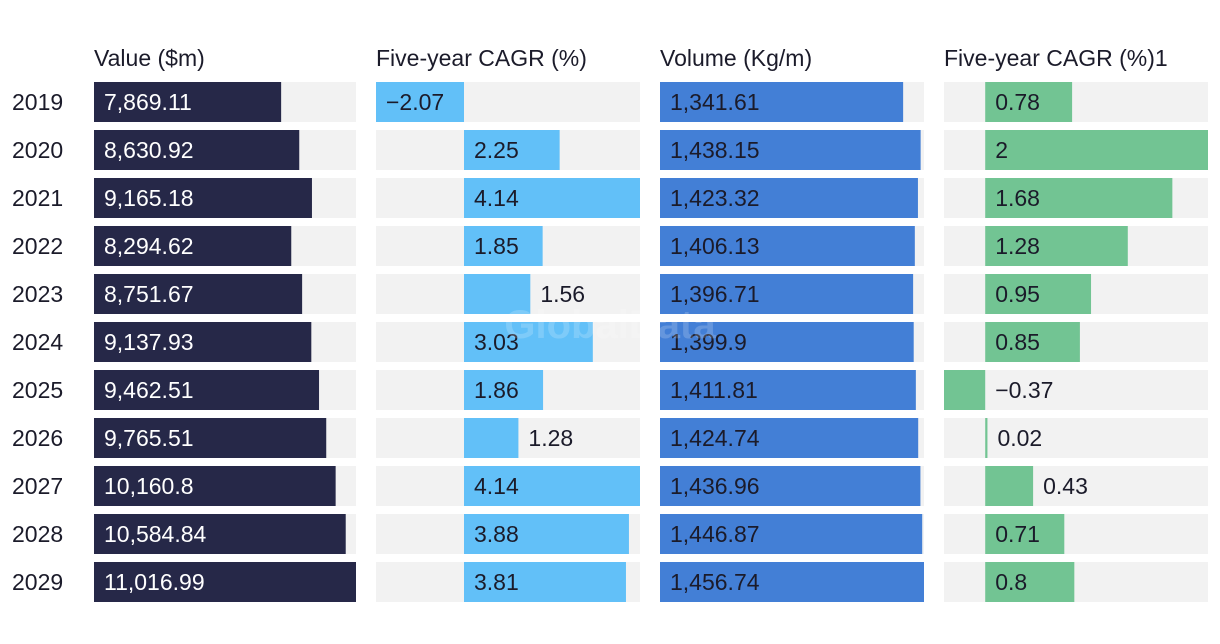 Image resolution: width=1220 pixels, height=644 pixels. What do you see at coordinates (1017, 294) in the screenshot?
I see `label-volume_cagr-2023: 0.95` at bounding box center [1017, 294].